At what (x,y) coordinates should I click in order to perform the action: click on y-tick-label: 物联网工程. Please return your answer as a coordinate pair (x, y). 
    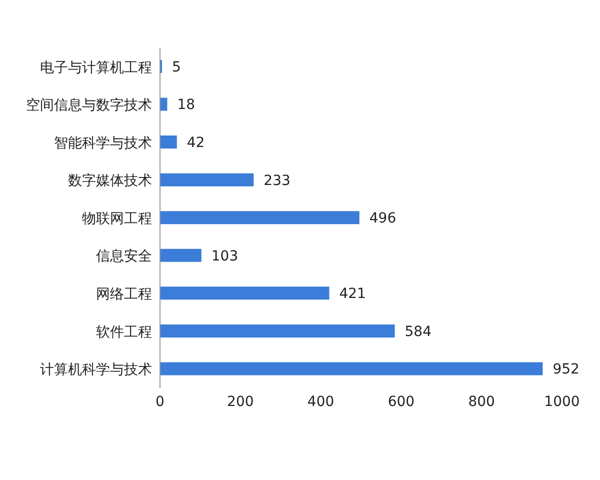
    Looking at the image, I should click on (117, 218).